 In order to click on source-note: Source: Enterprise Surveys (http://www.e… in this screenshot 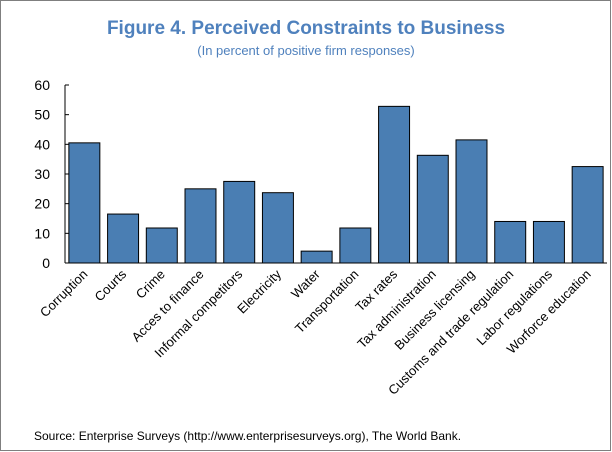, I will do `click(248, 436)`.